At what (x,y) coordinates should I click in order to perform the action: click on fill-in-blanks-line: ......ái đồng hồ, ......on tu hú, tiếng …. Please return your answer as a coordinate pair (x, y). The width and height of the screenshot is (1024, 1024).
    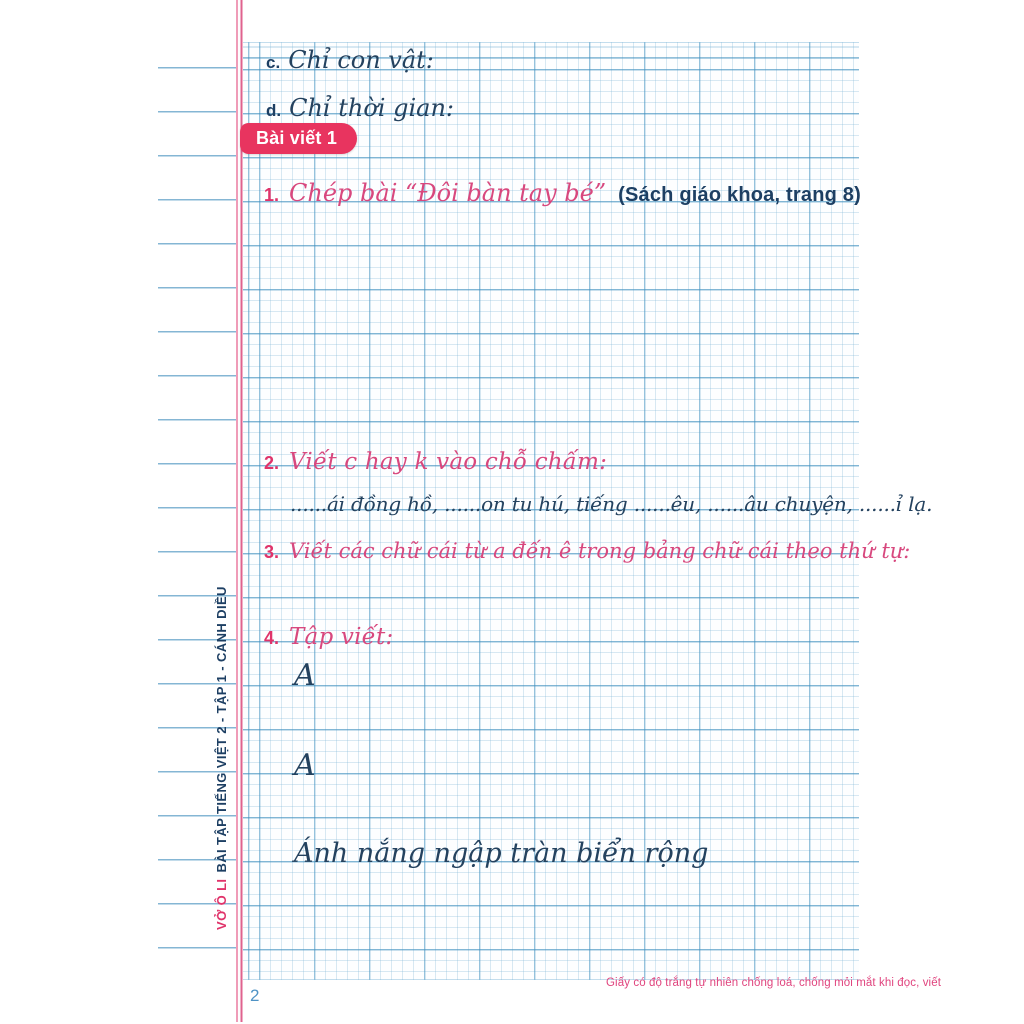
    Looking at the image, I should click on (611, 504).